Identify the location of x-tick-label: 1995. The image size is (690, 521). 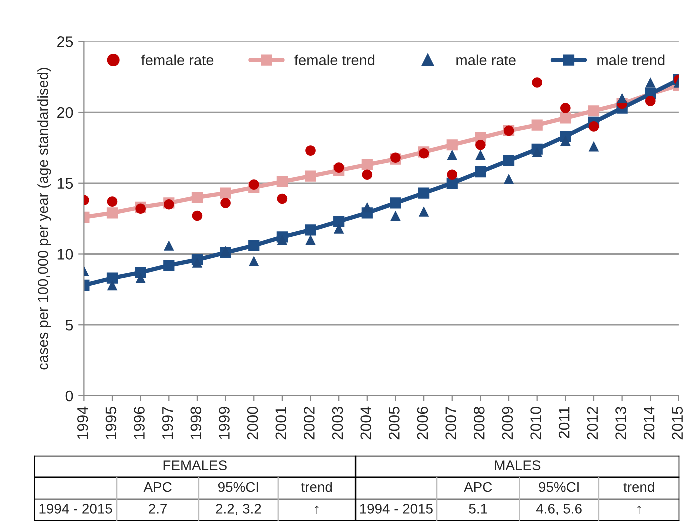
(111, 423).